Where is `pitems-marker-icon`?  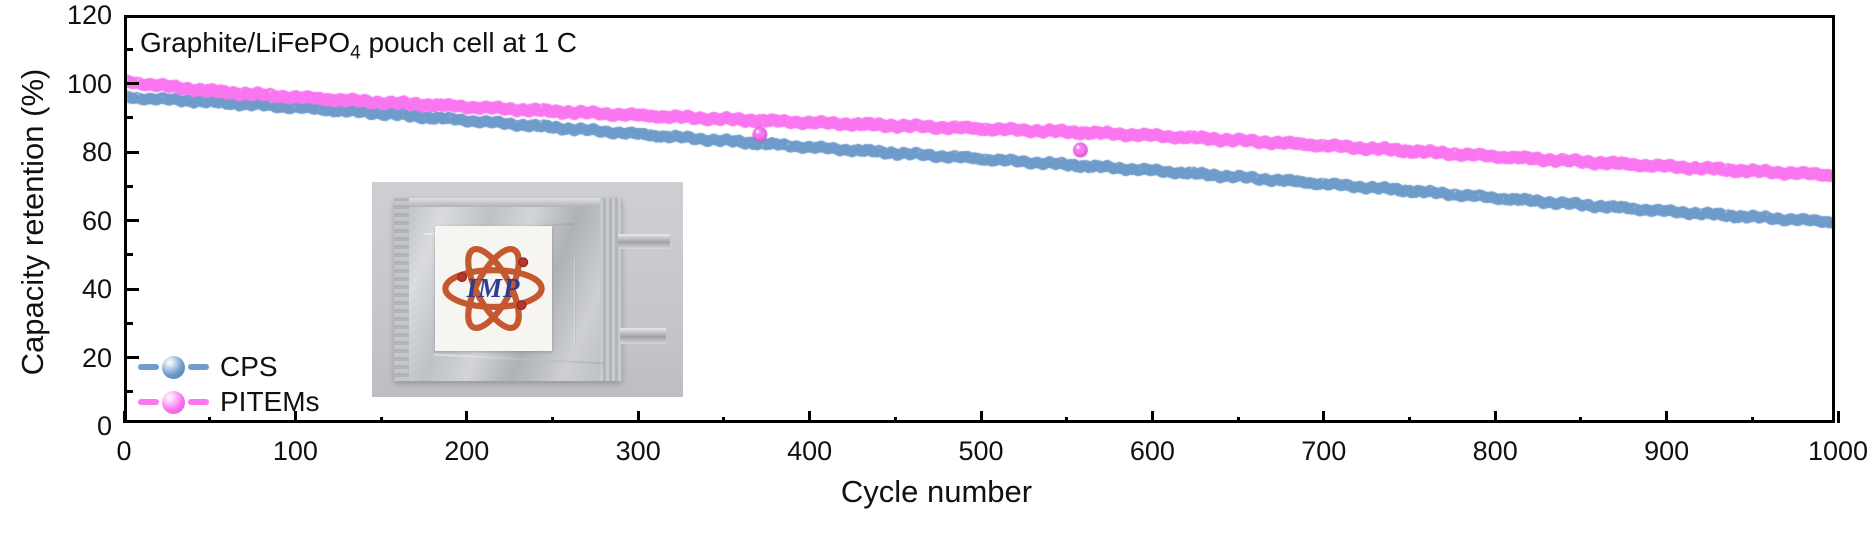
pitems-marker-icon is located at coordinates (173, 402).